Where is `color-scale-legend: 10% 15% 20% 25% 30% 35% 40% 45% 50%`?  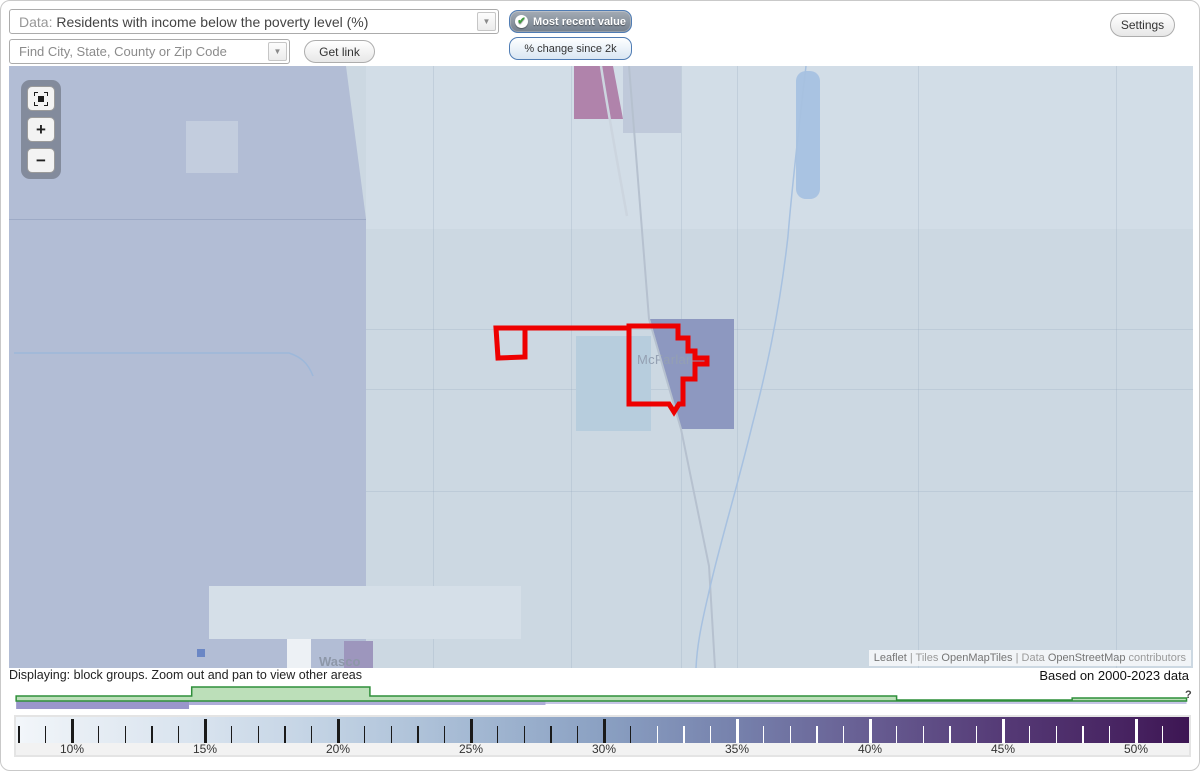
color-scale-legend: 10% 15% 20% 25% 30% 35% 40% 45% 50% is located at coordinates (602, 736).